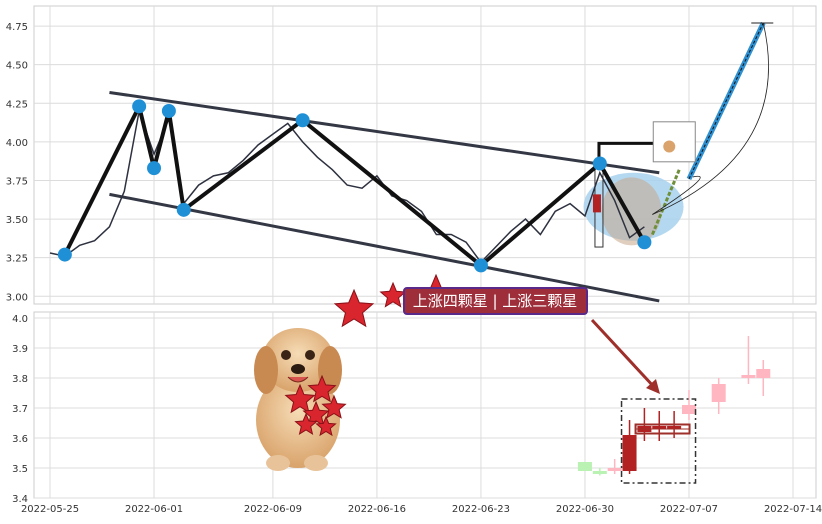  I want to click on x-tick-label: 2022-06-09, so click(273, 509).